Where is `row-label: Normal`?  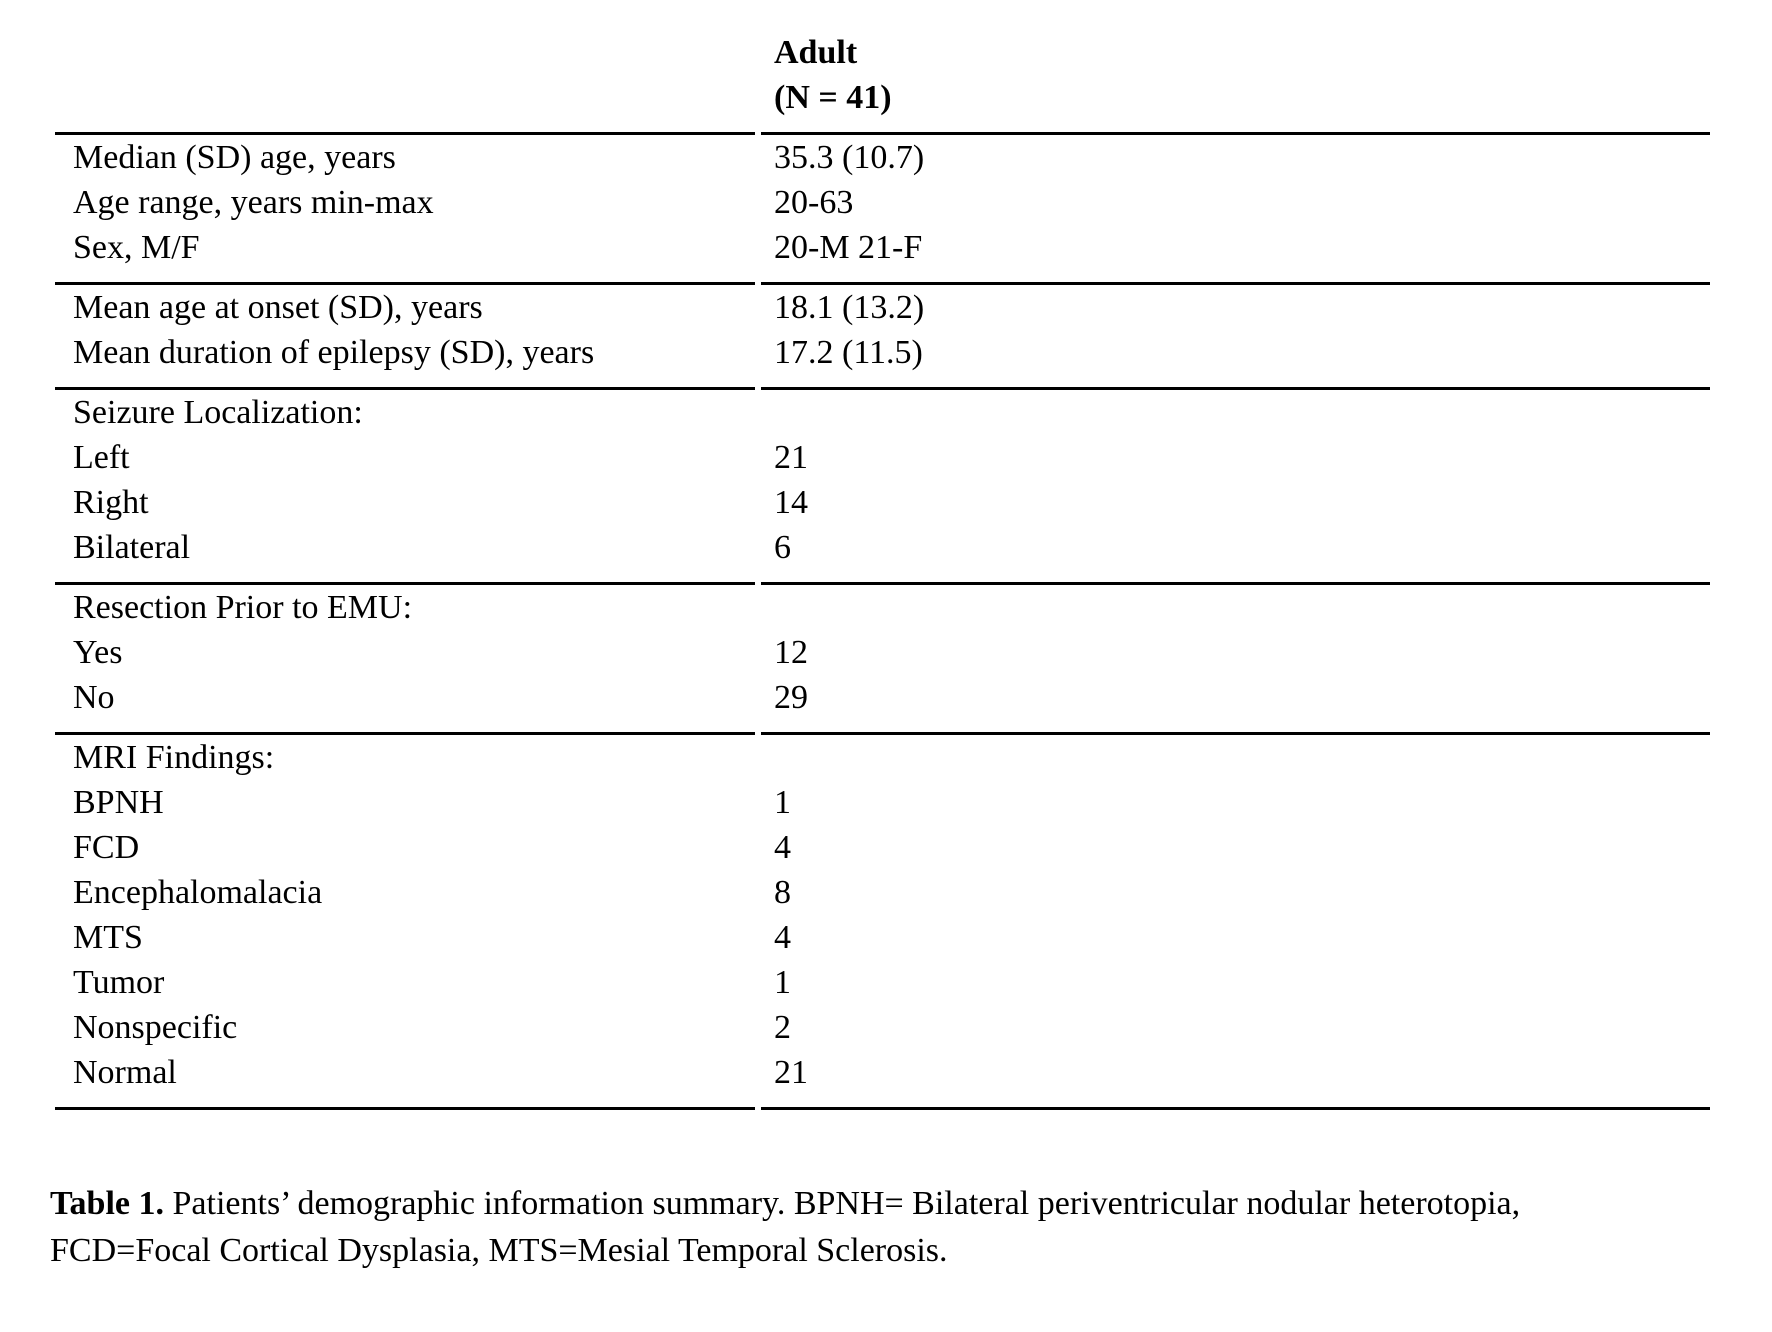 row-label: Normal is located at coordinates (405, 1080).